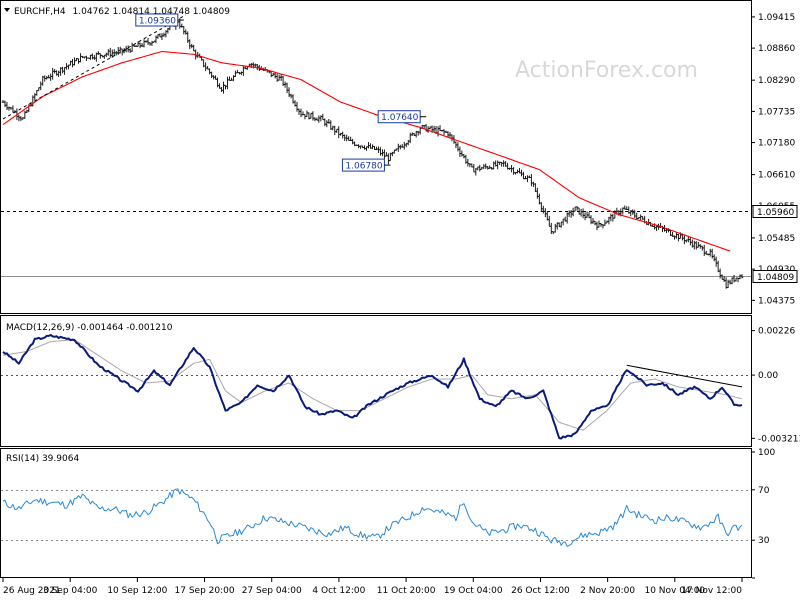 Image resolution: width=800 pixels, height=600 pixels. I want to click on tick-label: 1.08290, so click(776, 81).